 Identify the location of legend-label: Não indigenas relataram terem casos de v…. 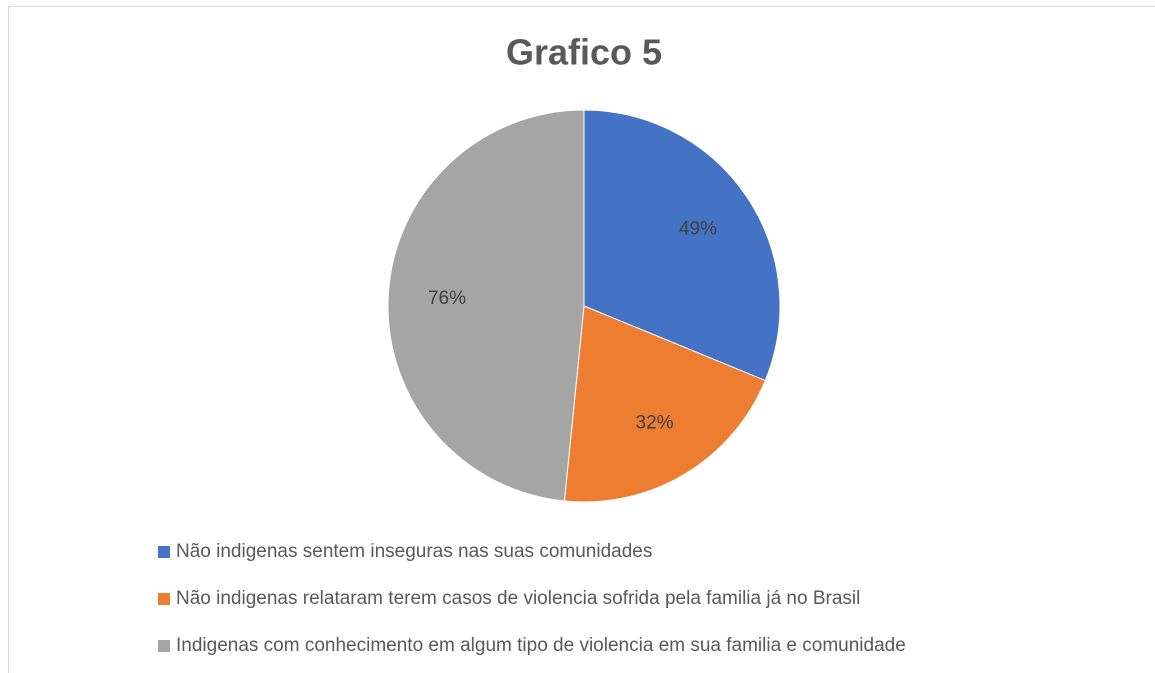
(518, 598).